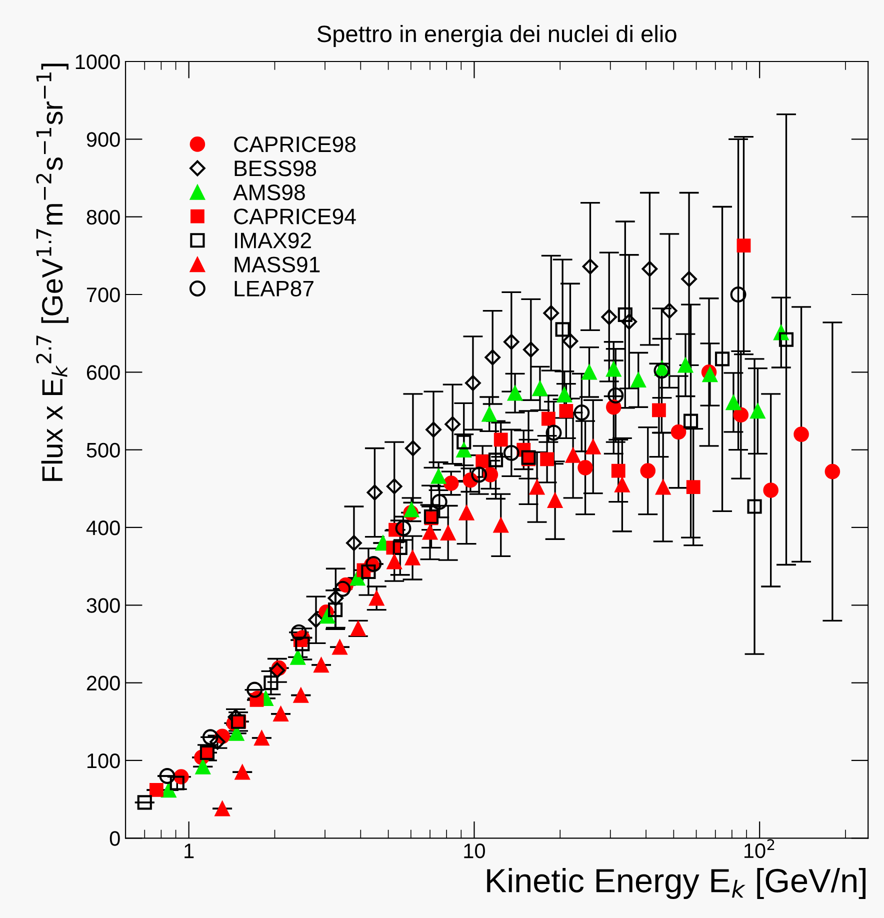 The width and height of the screenshot is (884, 918). I want to click on legend-label: CAPRICE94, so click(295, 216).